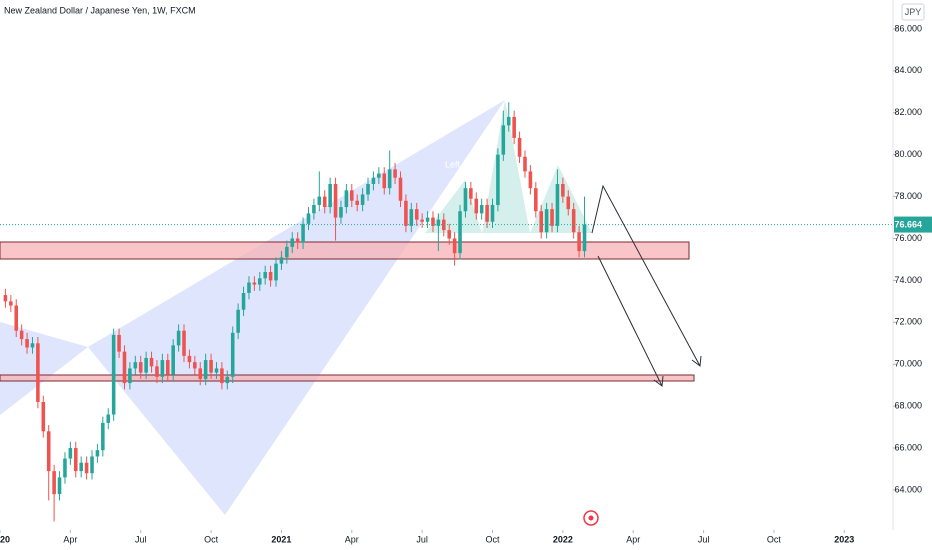 The height and width of the screenshot is (550, 932). Describe the element at coordinates (908, 447) in the screenshot. I see `y-tick-label: 66.000` at that location.